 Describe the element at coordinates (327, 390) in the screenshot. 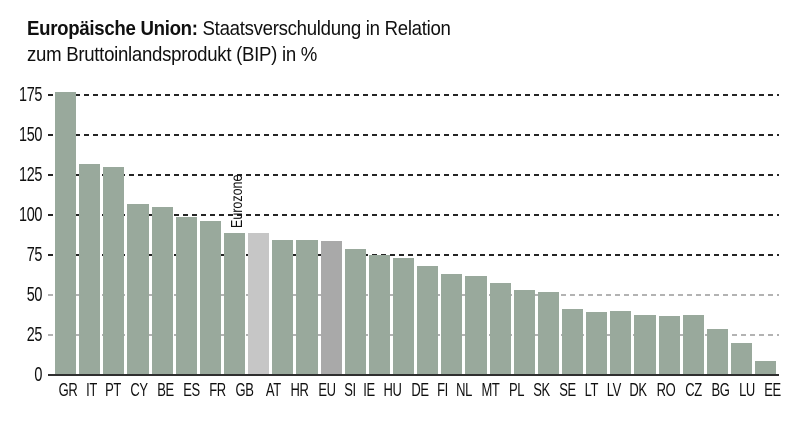

I see `x-label-EU: EU` at that location.